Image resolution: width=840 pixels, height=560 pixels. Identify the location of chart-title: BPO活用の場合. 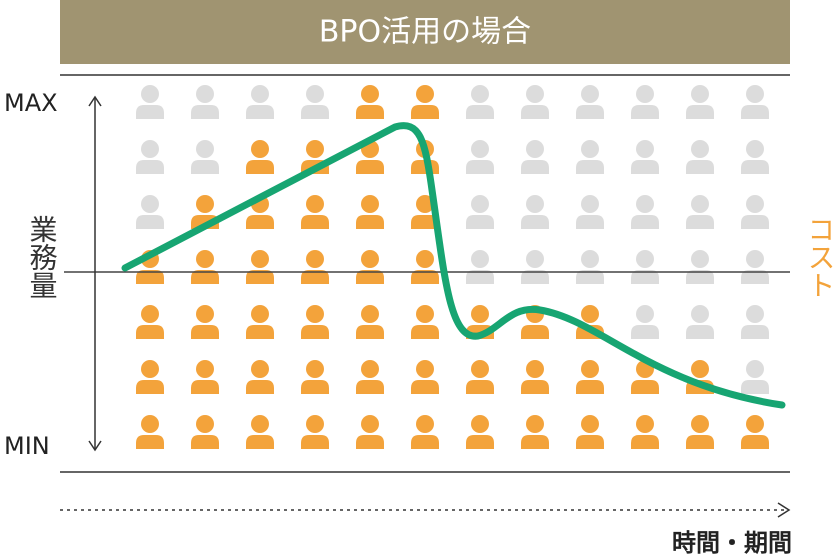
(425, 32).